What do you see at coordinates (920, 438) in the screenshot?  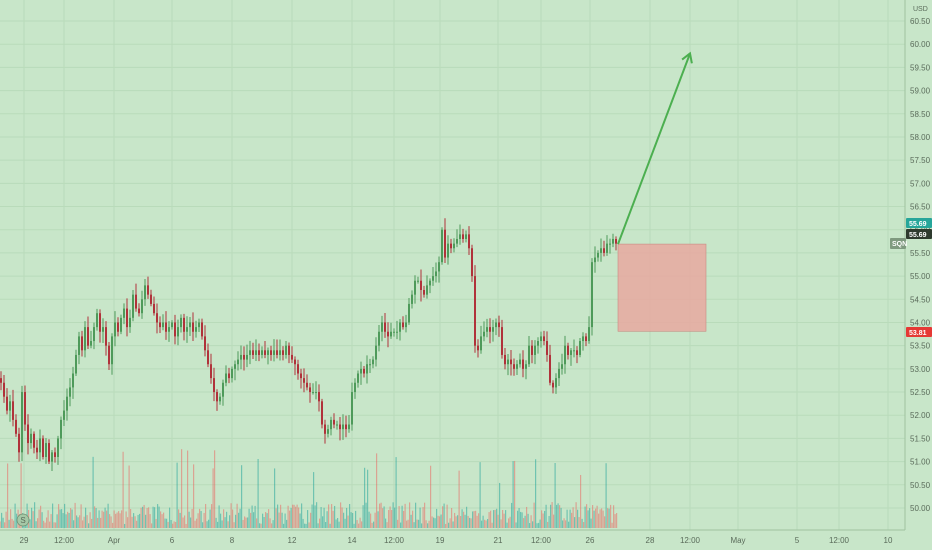 I see `y-tick-label: 51.50` at bounding box center [920, 438].